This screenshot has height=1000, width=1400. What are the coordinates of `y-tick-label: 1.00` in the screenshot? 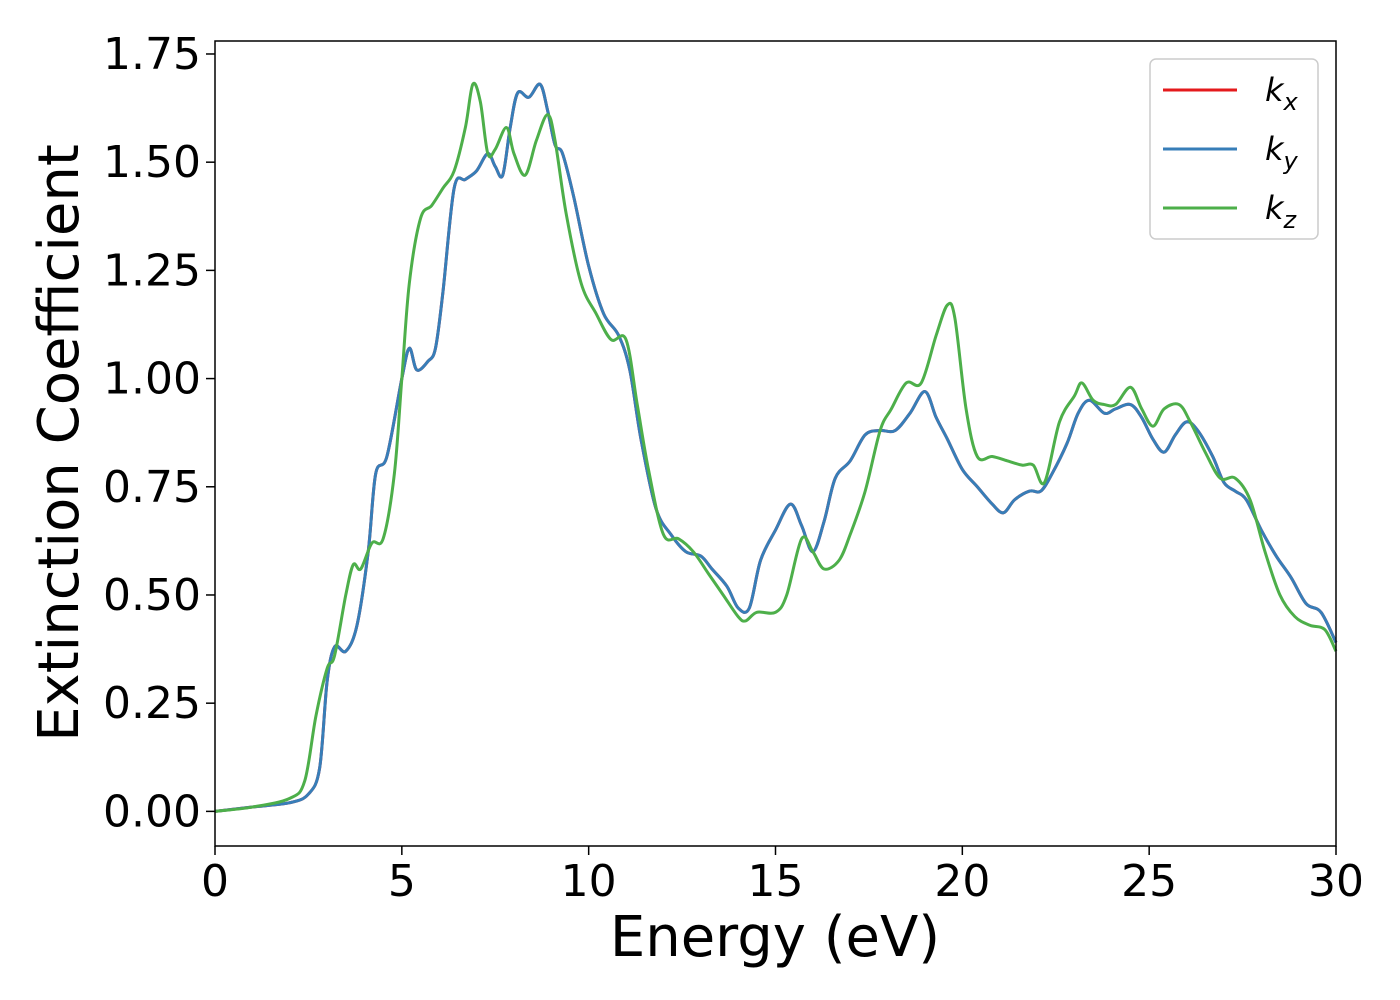 It's located at (152, 379).